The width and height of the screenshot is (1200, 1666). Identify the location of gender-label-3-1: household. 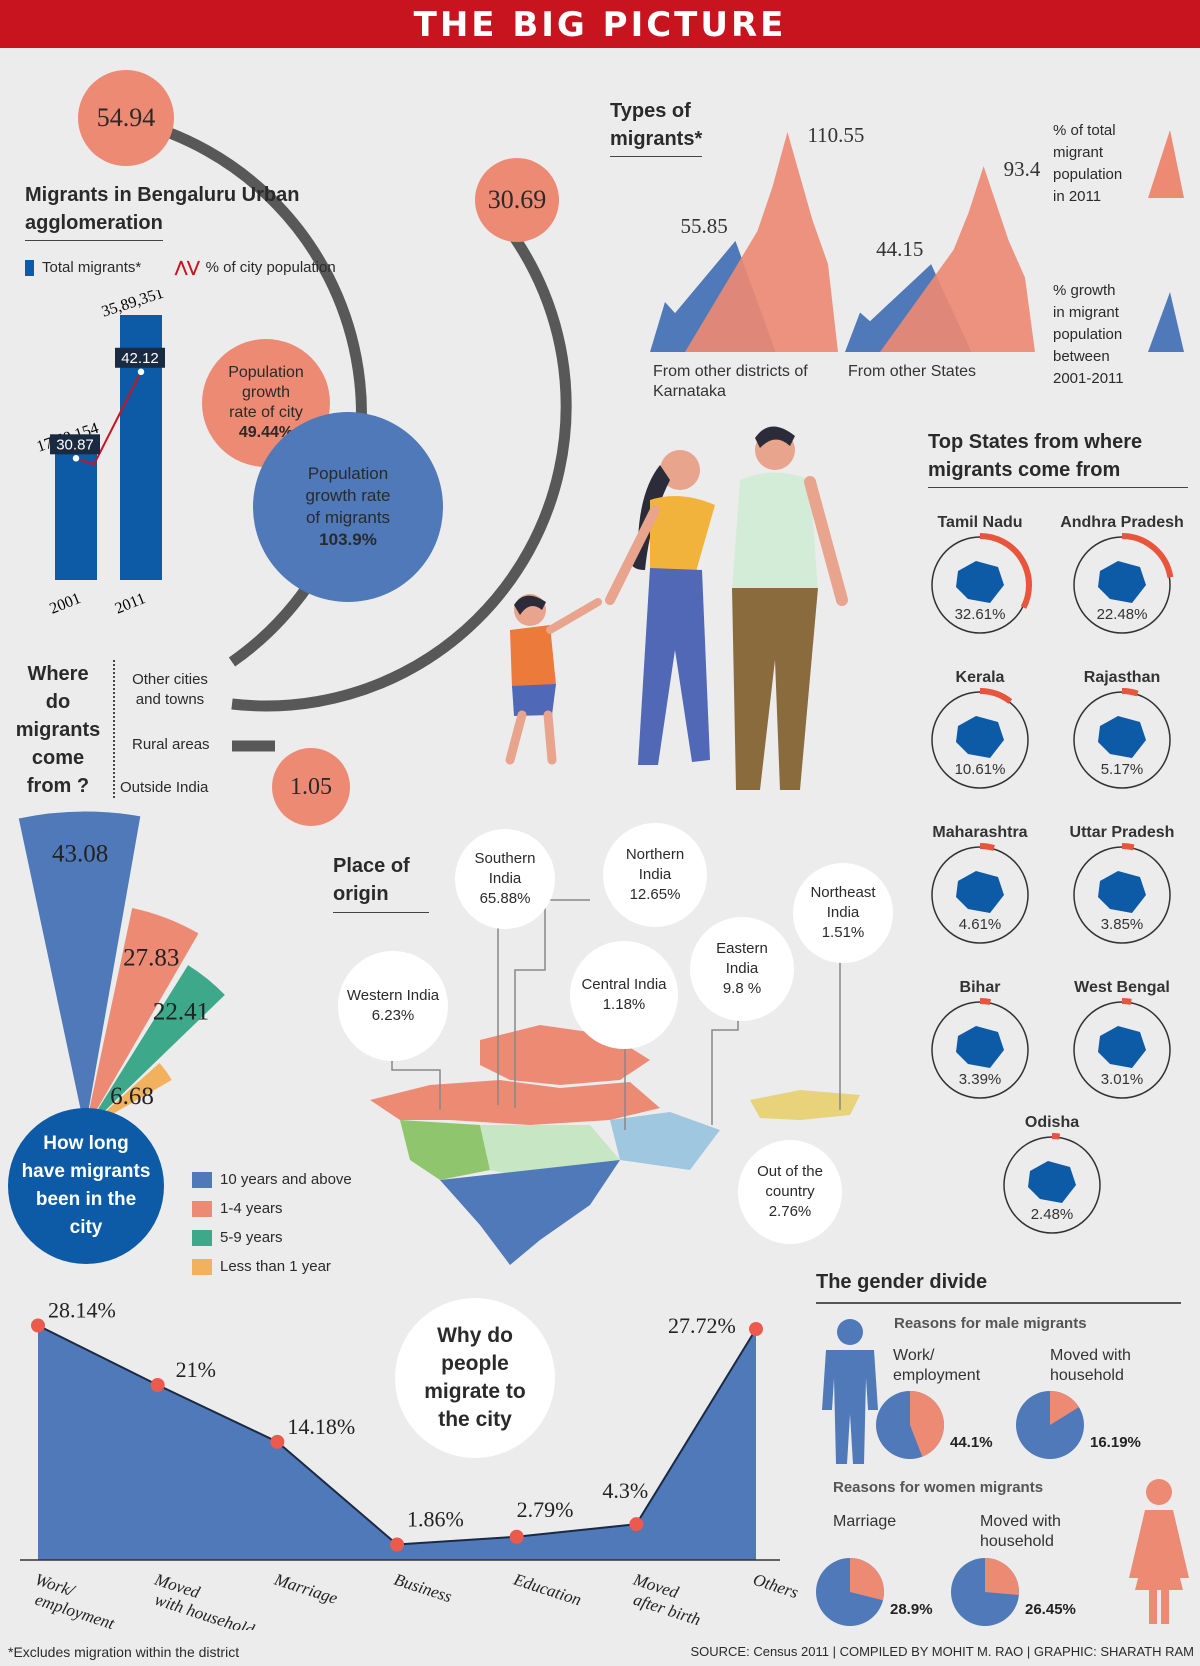
(1017, 1541).